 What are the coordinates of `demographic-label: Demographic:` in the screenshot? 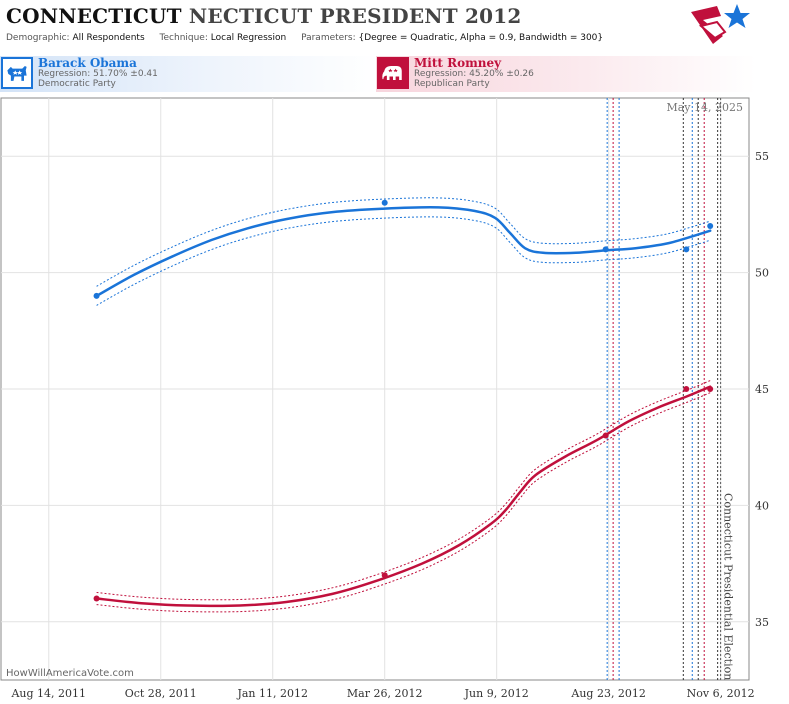 It's located at (38, 38).